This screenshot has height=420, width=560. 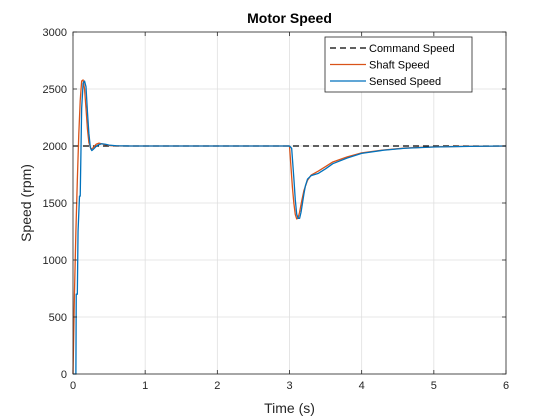 What do you see at coordinates (412, 49) in the screenshot?
I see `legend-label-command-speed: Command Speed` at bounding box center [412, 49].